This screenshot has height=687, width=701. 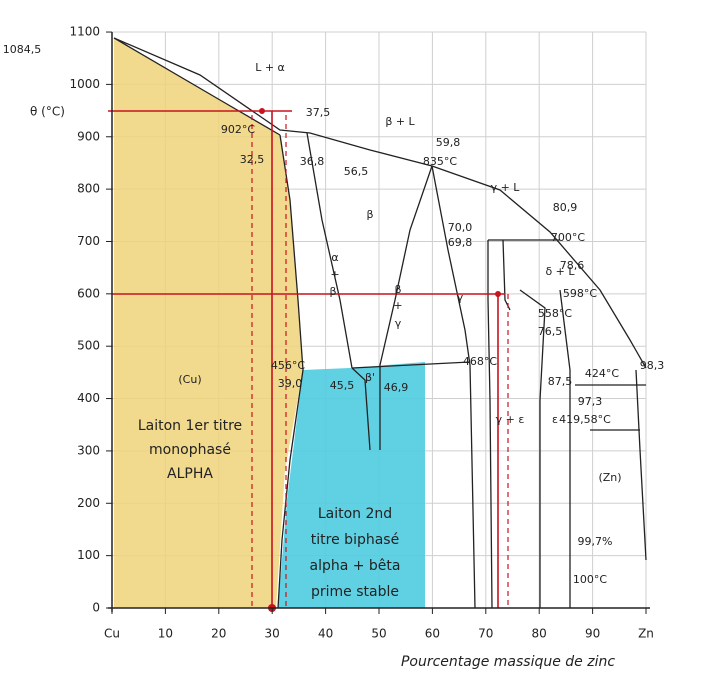 I want to click on annotation: γ + ε, so click(x=510, y=419).